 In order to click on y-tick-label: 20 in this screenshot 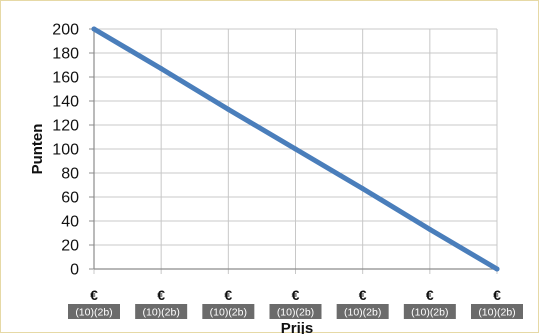, I will do `click(70, 246)`.